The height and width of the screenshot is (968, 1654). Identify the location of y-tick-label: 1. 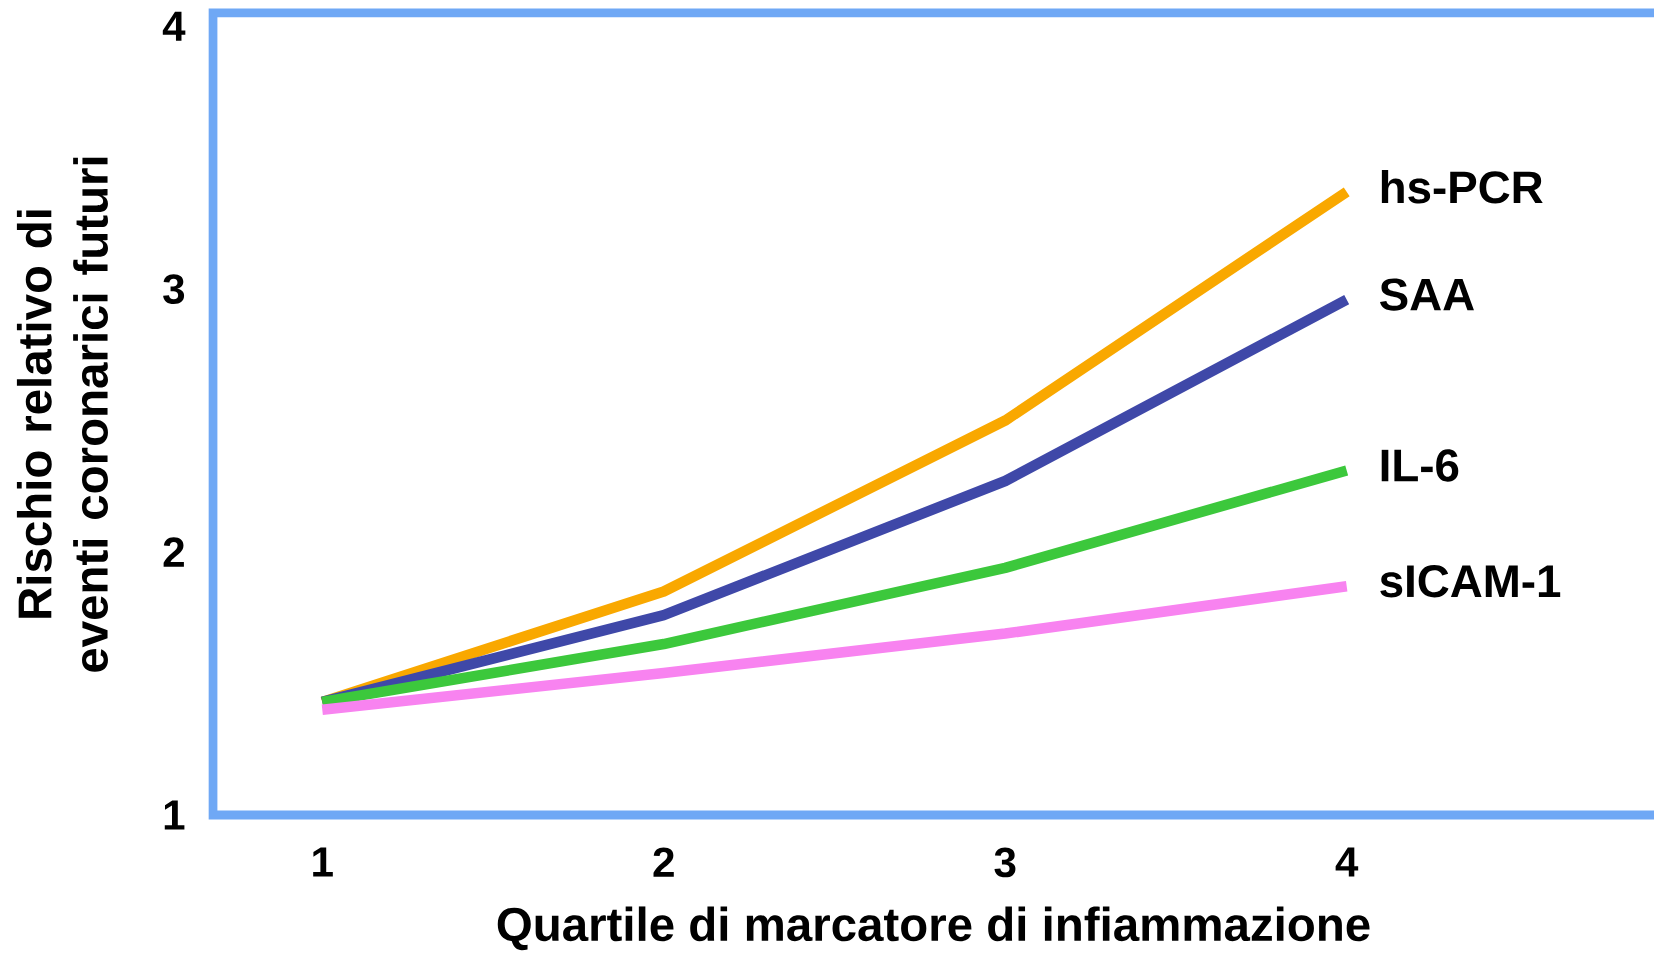
(174, 815).